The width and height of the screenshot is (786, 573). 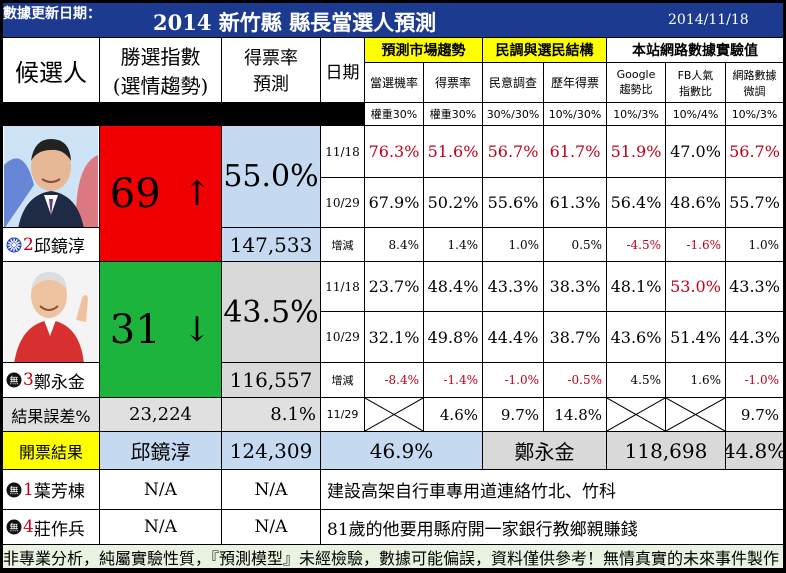 What do you see at coordinates (197, 193) in the screenshot?
I see `trend-arrow-icon: ↑` at bounding box center [197, 193].